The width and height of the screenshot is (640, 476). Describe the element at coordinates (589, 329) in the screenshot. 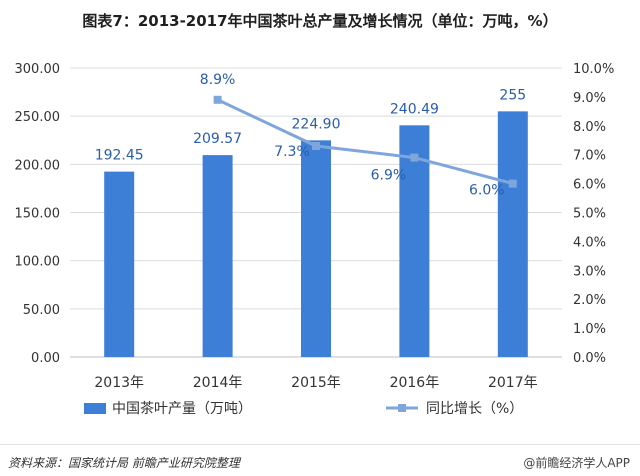

I see `y-right-tick-label: 1.0%` at that location.